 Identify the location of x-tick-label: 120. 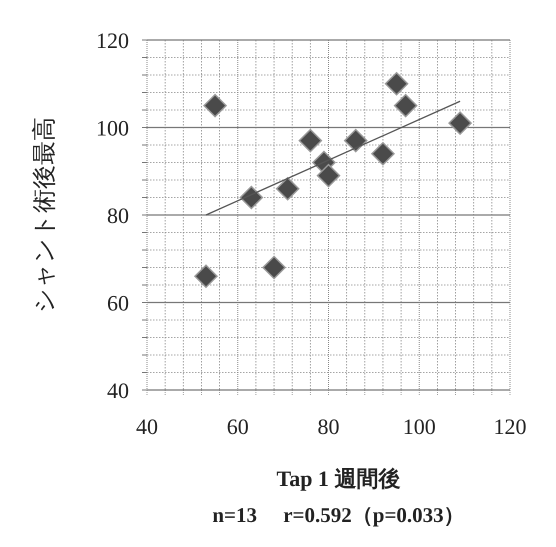
(510, 426).